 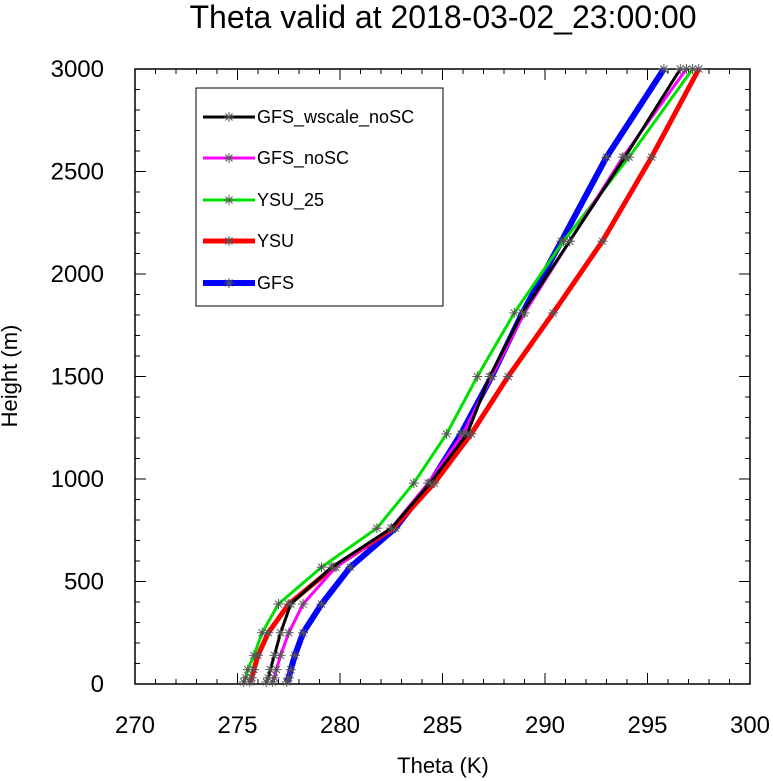 I want to click on y-tick-label: 0, so click(x=97, y=684).